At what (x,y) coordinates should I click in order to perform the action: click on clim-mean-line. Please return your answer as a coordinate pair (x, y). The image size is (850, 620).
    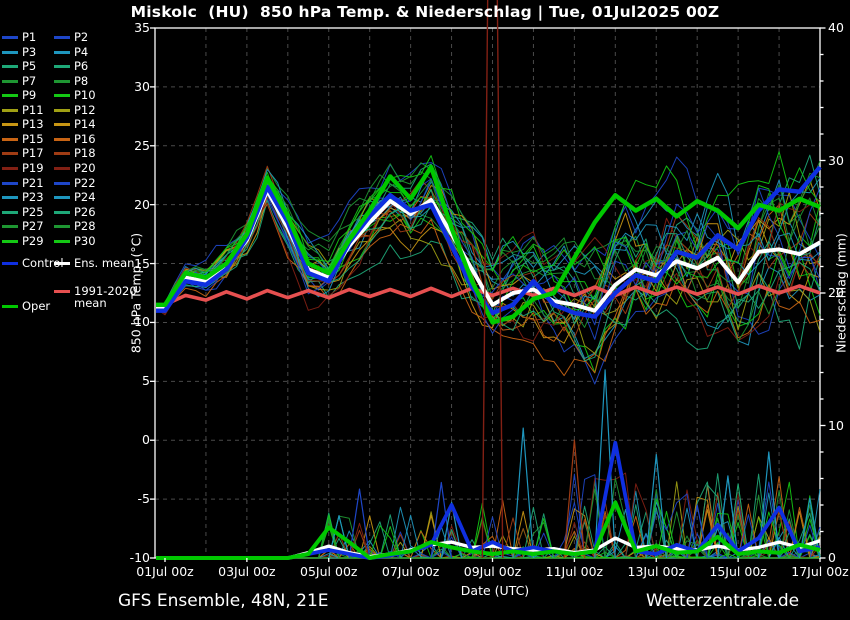
    Looking at the image, I should click on (488, 295).